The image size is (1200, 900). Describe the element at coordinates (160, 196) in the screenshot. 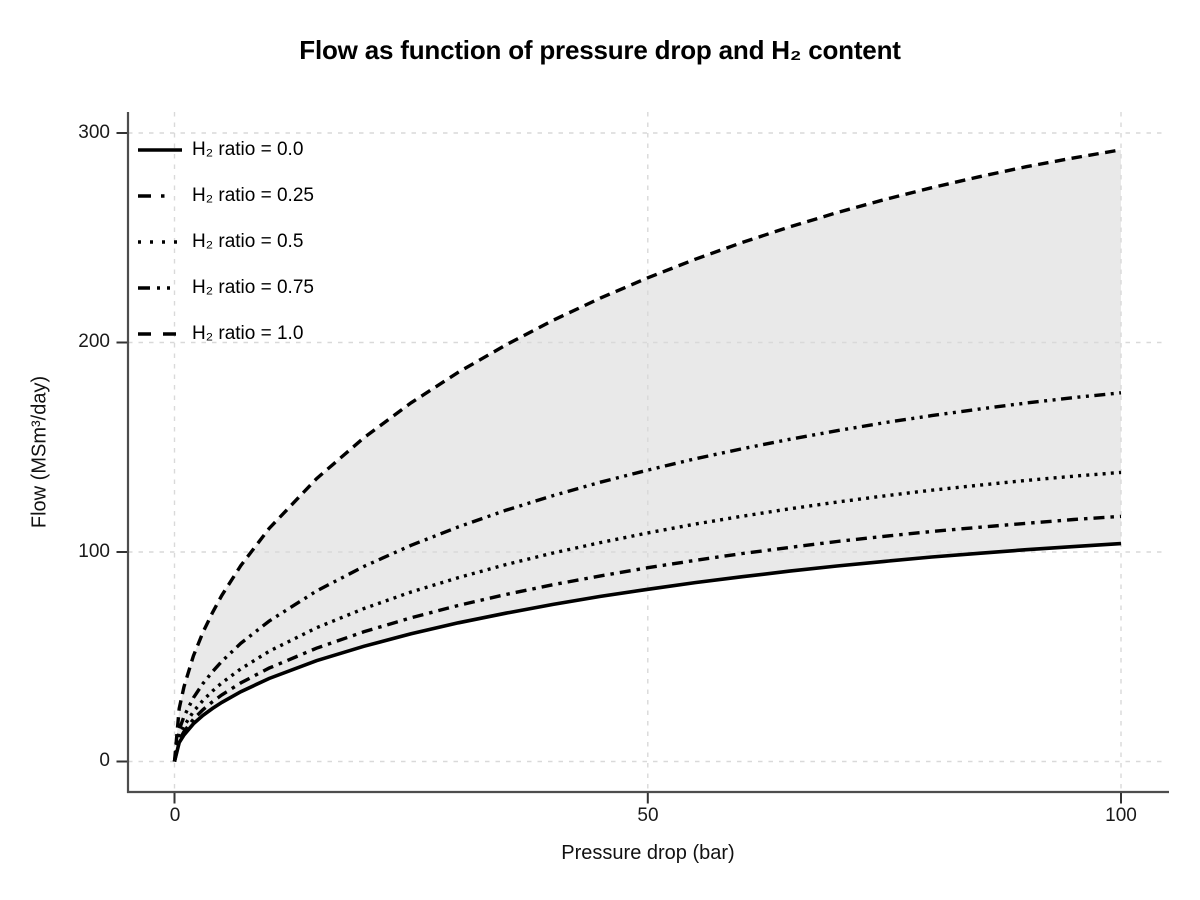

I see `legend-line-sample-dashdot` at that location.